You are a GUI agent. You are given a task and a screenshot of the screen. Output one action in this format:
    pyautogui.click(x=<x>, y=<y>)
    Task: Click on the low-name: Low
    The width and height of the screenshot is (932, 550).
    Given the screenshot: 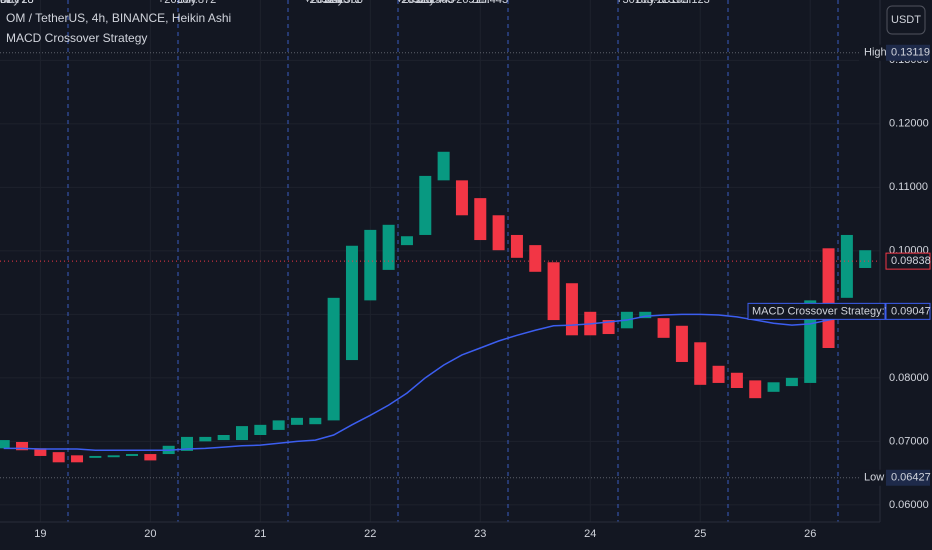 What is the action you would take?
    pyautogui.click(x=874, y=478)
    